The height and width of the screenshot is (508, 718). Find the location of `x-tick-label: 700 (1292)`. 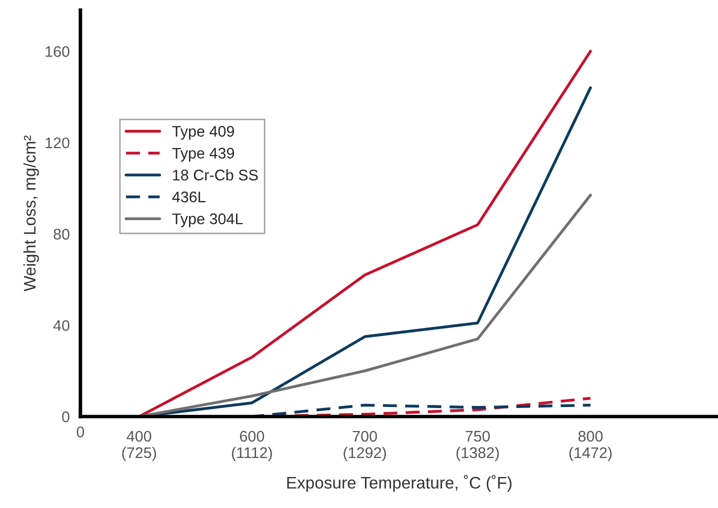

x-tick-label: 700 (1292) is located at coordinates (365, 446).